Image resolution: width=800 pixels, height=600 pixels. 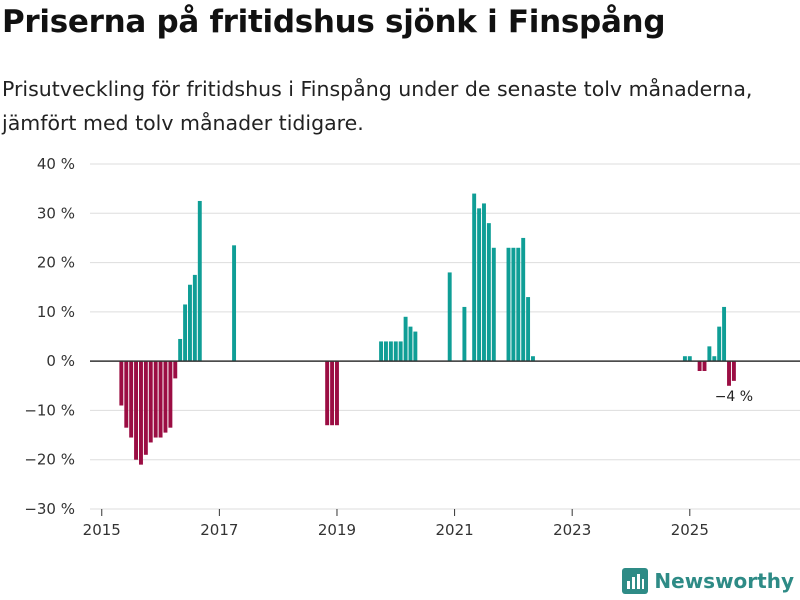 I want to click on x-tick-label: 2017, so click(x=219, y=530).